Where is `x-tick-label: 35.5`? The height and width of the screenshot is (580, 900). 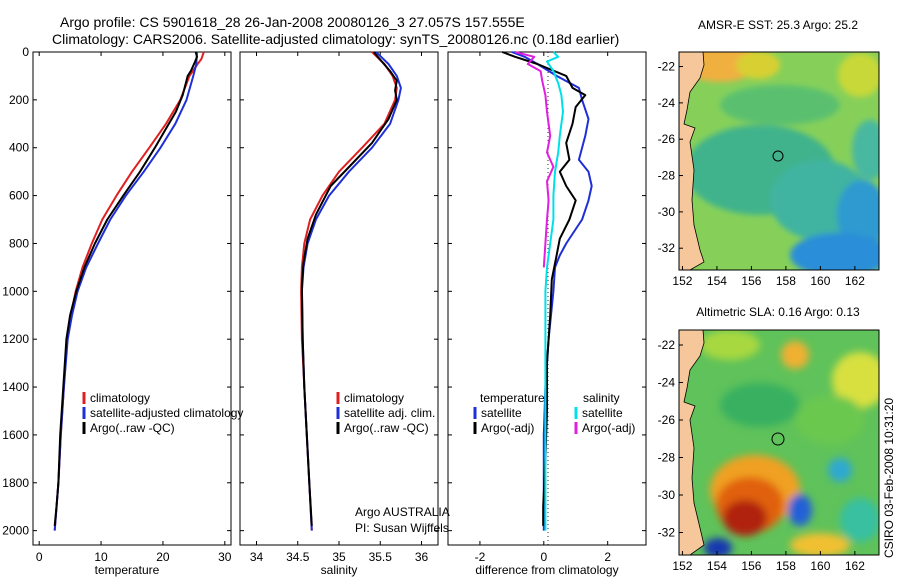 x-tick-label: 35.5 is located at coordinates (381, 557).